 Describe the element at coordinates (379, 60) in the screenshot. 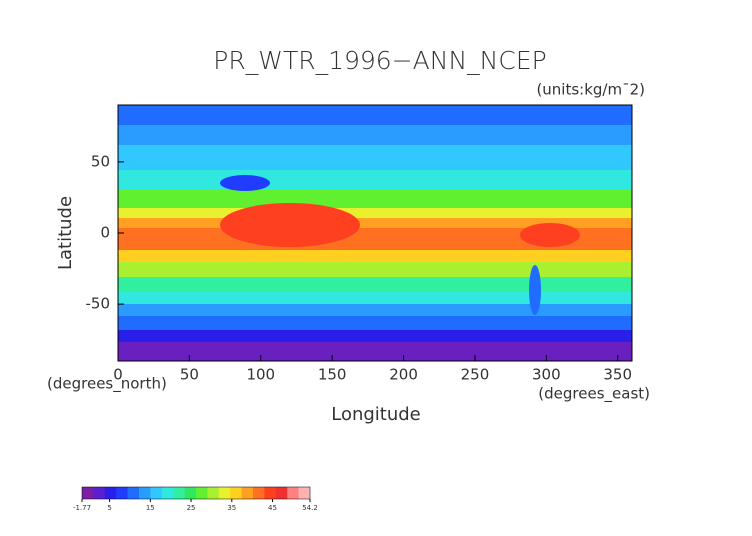

I see `chart-title: PR_WTR_1996−ANN_NCEP` at that location.